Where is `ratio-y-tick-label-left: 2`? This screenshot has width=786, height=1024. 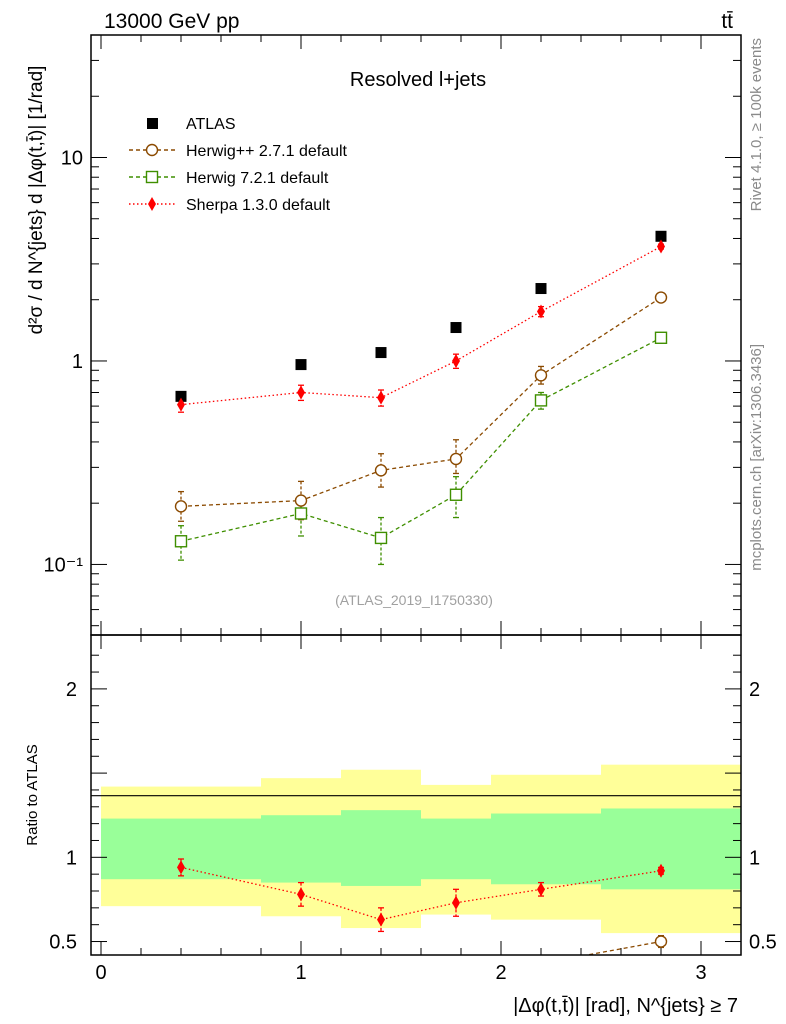
ratio-y-tick-label-left: 2 is located at coordinates (71, 690).